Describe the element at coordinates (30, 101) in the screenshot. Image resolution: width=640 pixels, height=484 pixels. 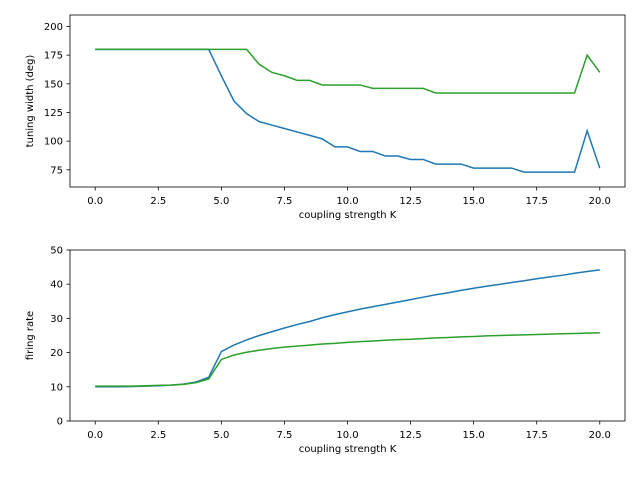
I see `y-axis-label: tuning width (deg)` at that location.